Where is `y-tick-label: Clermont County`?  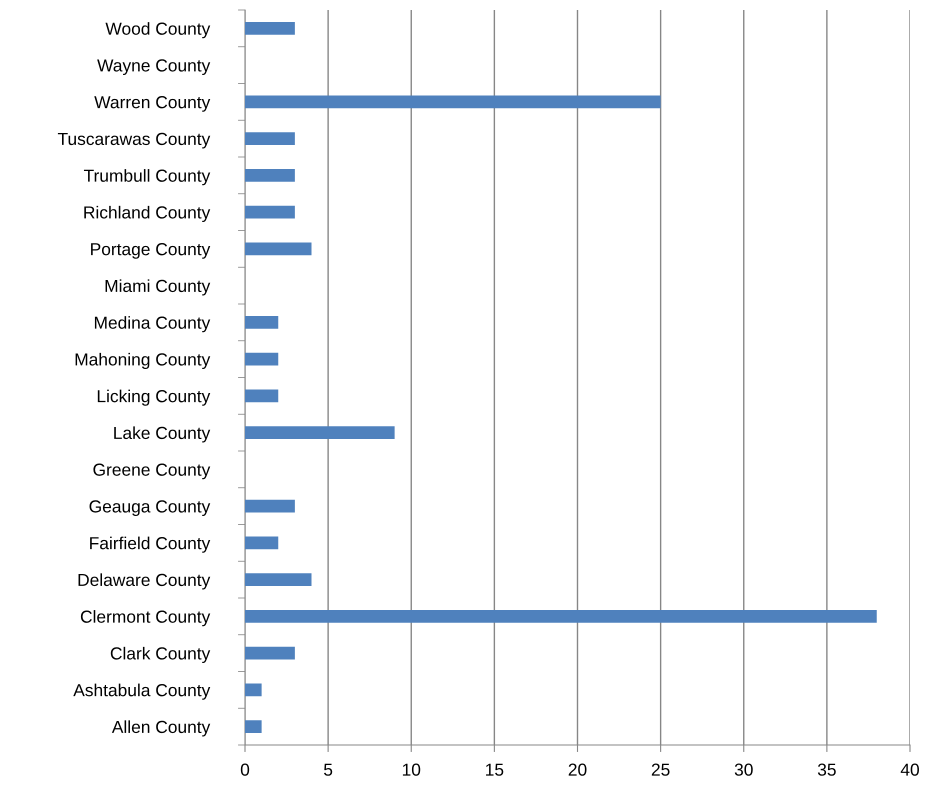 y-tick-label: Clermont County is located at coordinates (145, 618).